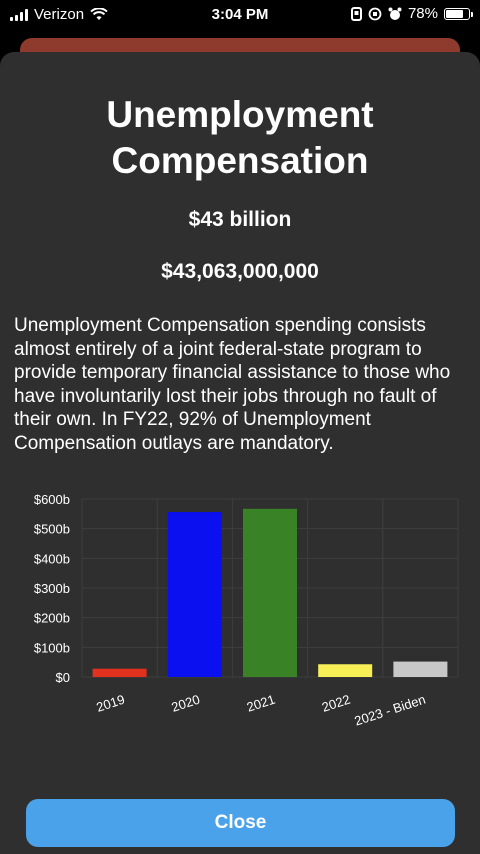  I want to click on status-time: 3:04 PM, so click(240, 14).